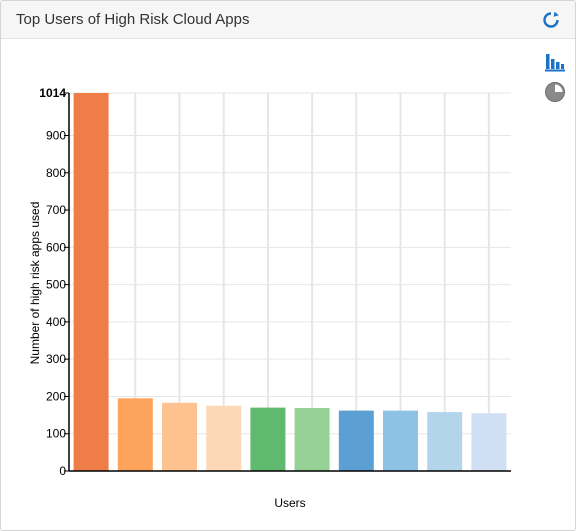 Image resolution: width=576 pixels, height=531 pixels. Describe the element at coordinates (56, 396) in the screenshot. I see `y-tick-label: 200` at that location.